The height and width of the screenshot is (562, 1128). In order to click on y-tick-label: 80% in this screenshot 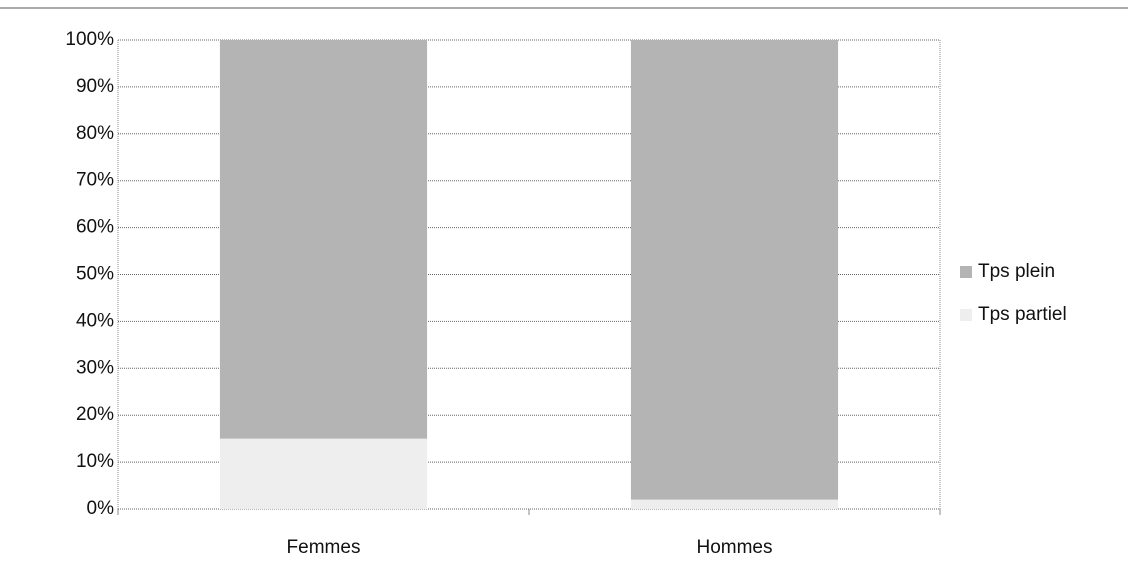, I will do `click(95, 133)`.